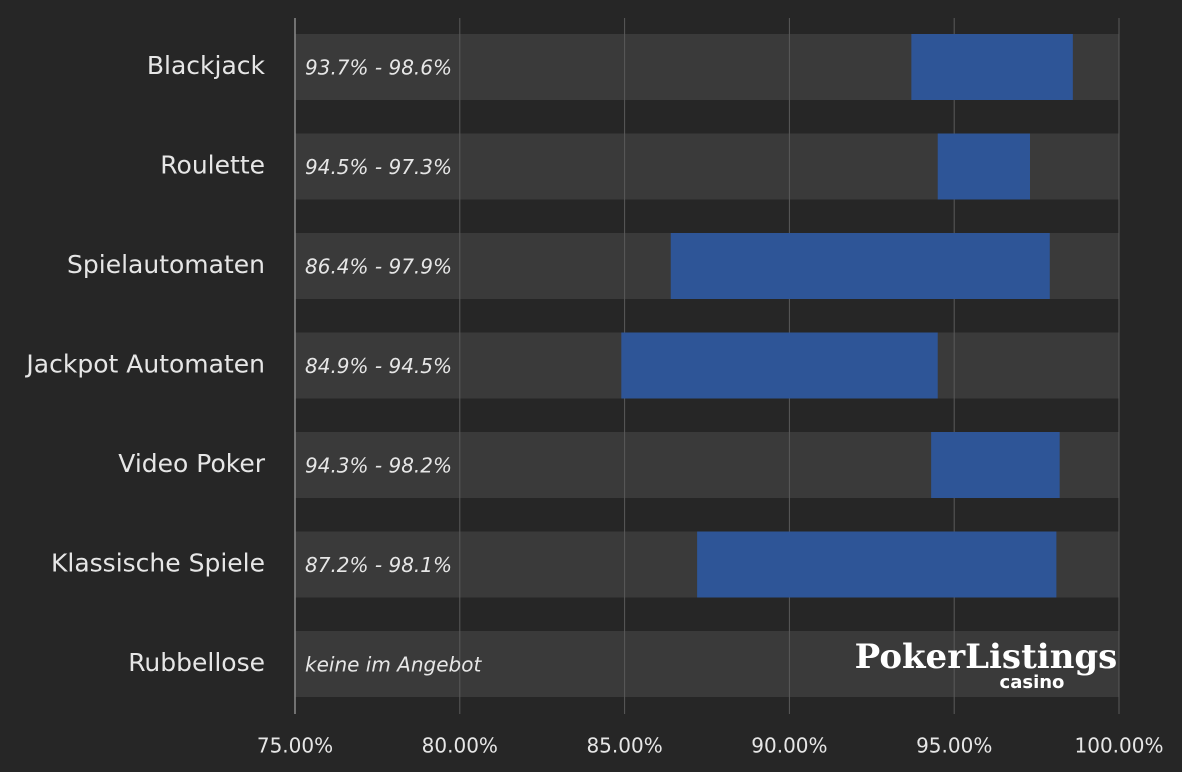 Image resolution: width=1182 pixels, height=772 pixels. I want to click on category-label: Rubbellose, so click(196, 662).